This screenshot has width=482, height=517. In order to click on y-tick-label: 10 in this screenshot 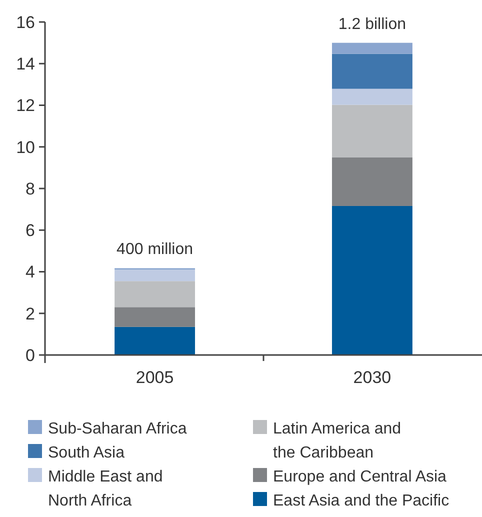, I will do `click(25, 147)`.